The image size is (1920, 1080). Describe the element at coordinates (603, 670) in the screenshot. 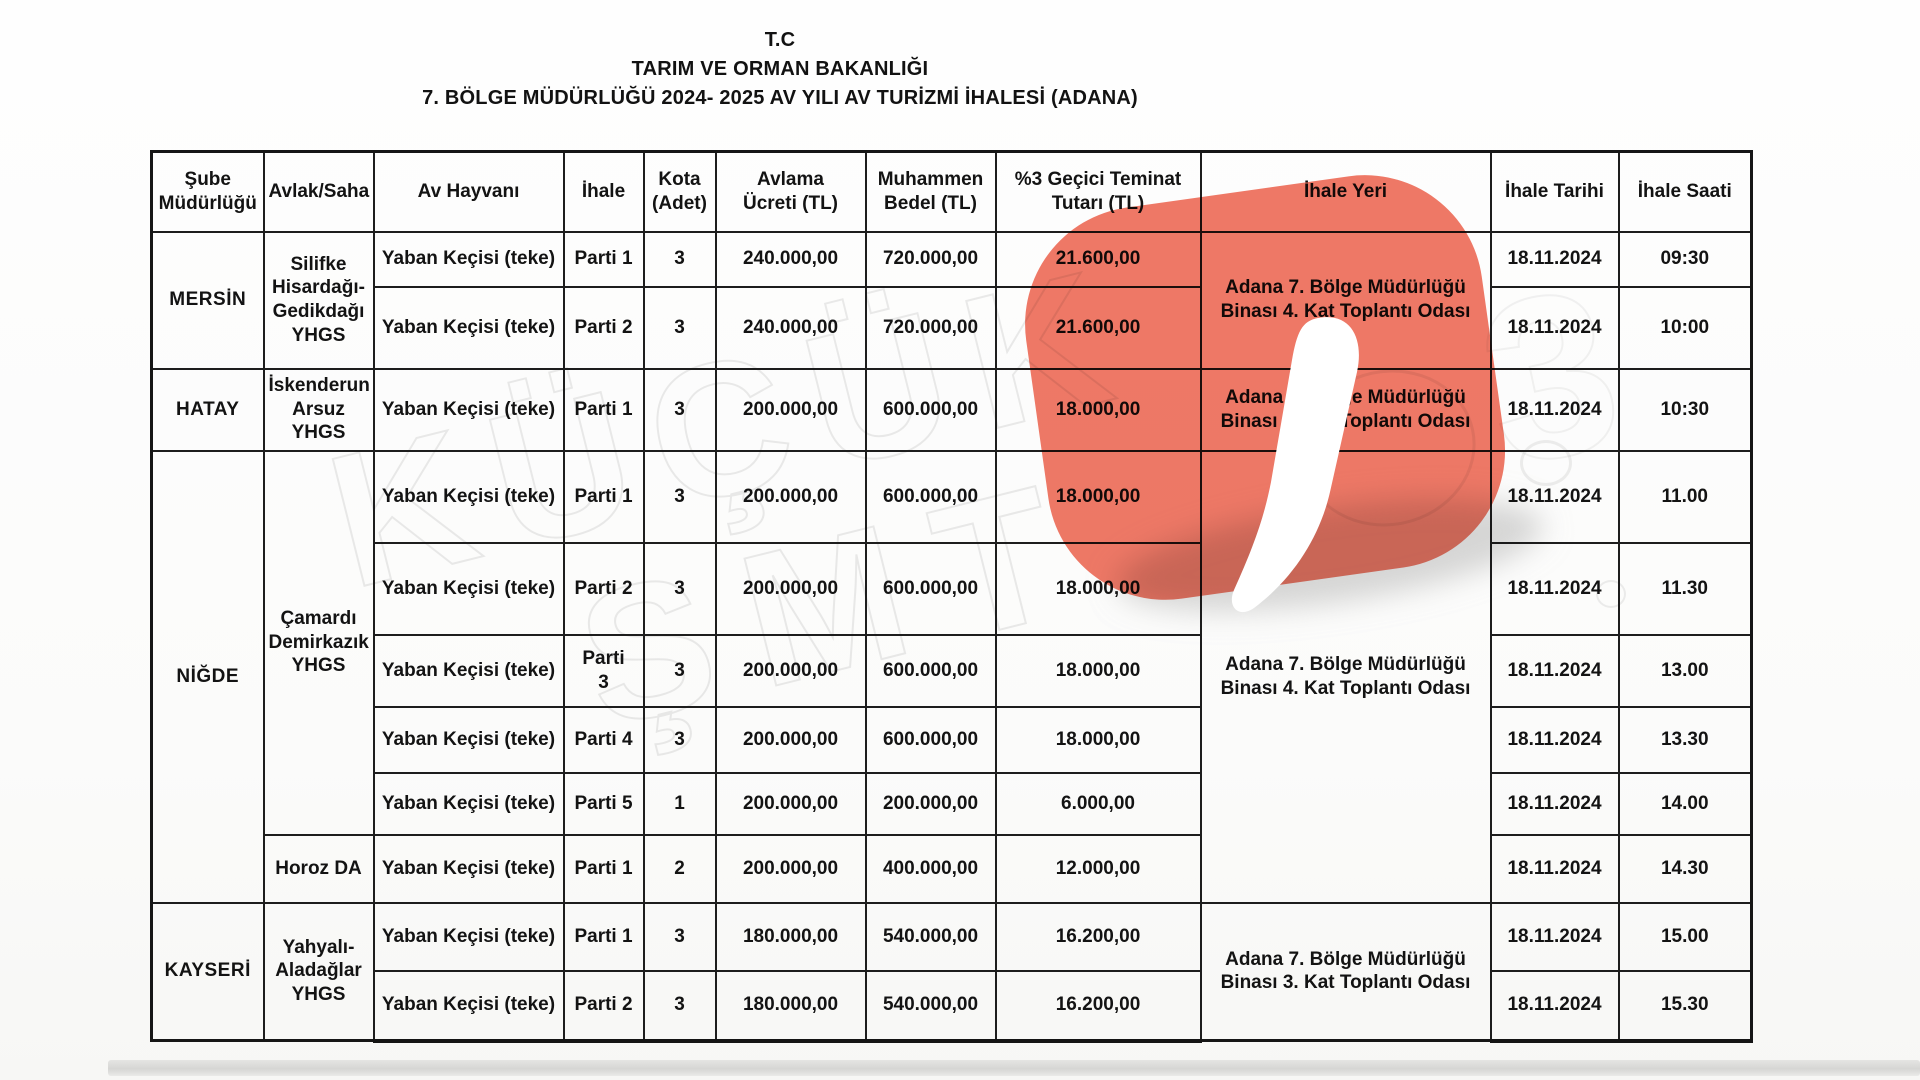

I see `cell-lot: Parti 3` at that location.